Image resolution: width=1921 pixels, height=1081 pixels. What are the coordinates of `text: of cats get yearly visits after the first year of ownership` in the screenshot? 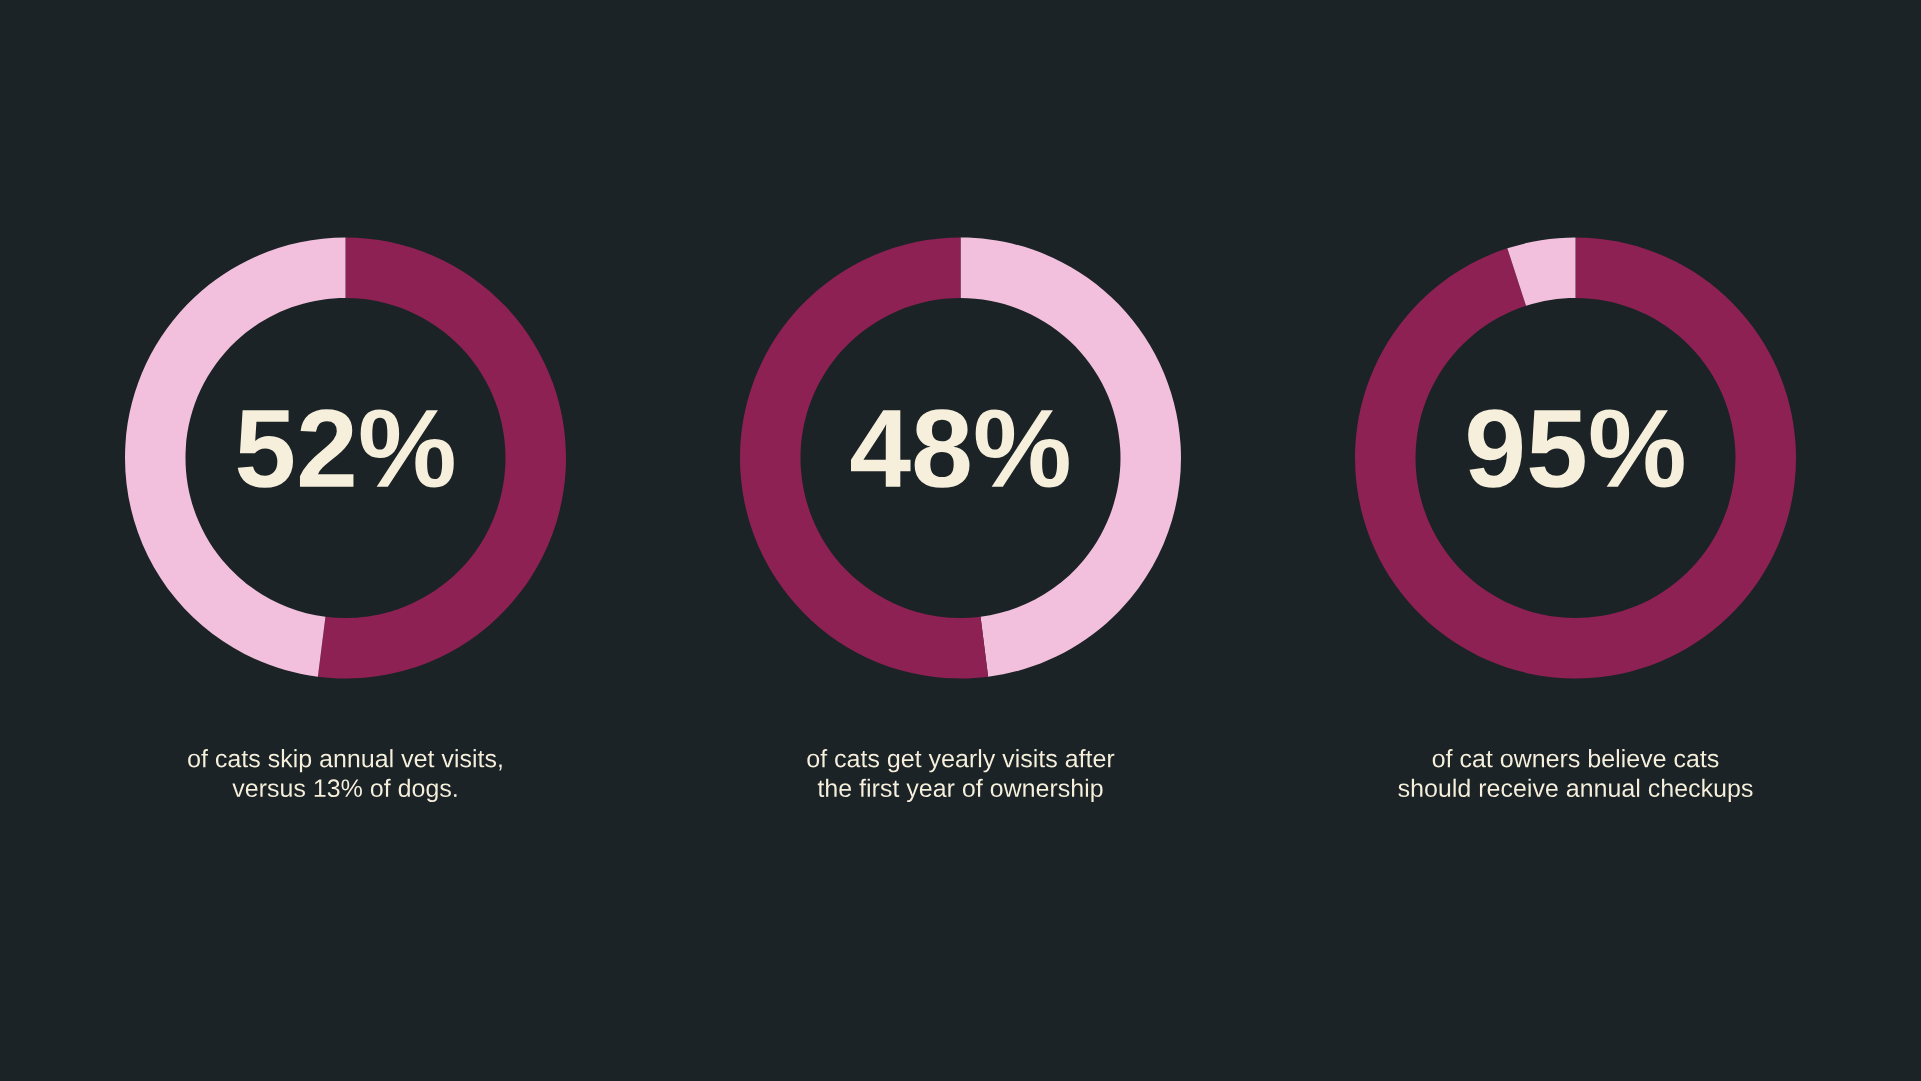 It's located at (961, 776).